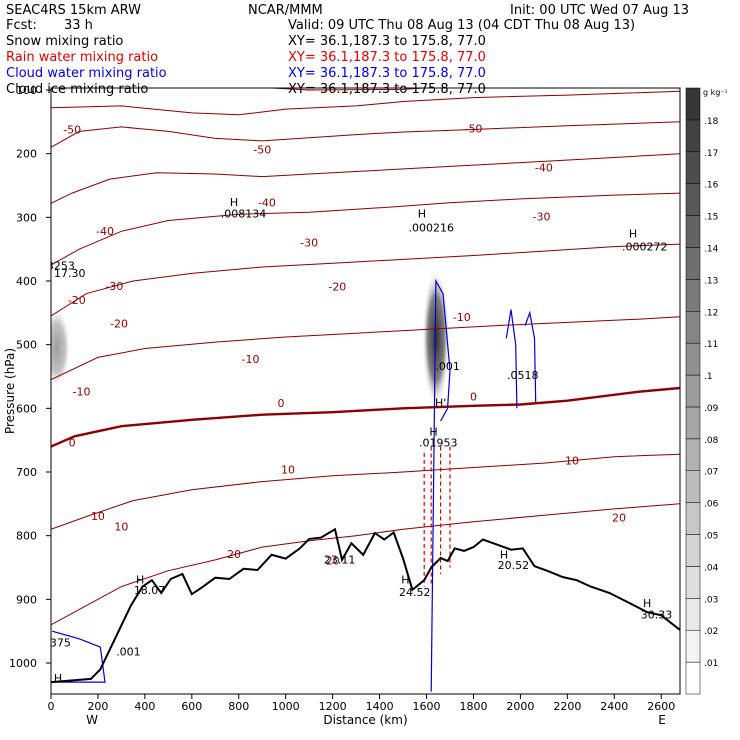 This screenshot has height=740, width=740. Describe the element at coordinates (514, 565) in the screenshot. I see `extremum-label: 20.52` at that location.